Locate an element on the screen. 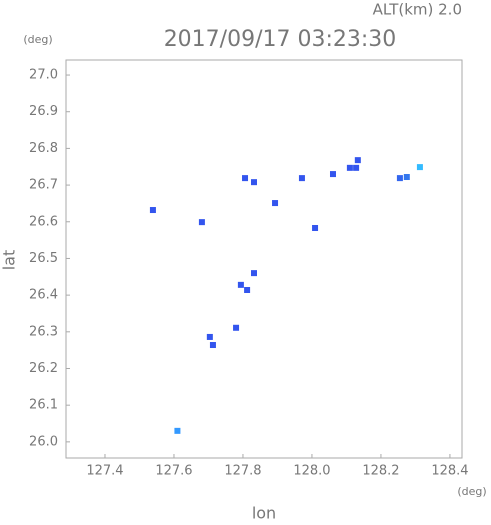 The width and height of the screenshot is (491, 525). y-tick-label: 26.7 is located at coordinates (43, 185).